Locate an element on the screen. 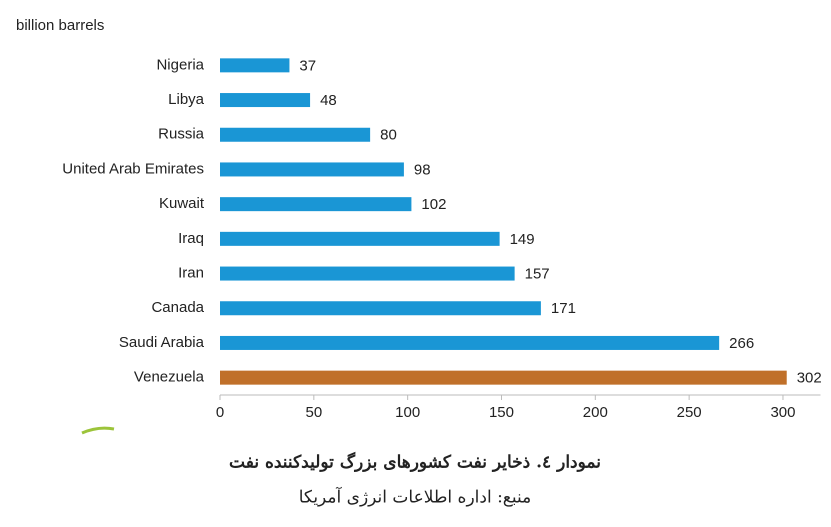 This screenshot has width=831, height=527. value-label: 98 is located at coordinates (422, 169).